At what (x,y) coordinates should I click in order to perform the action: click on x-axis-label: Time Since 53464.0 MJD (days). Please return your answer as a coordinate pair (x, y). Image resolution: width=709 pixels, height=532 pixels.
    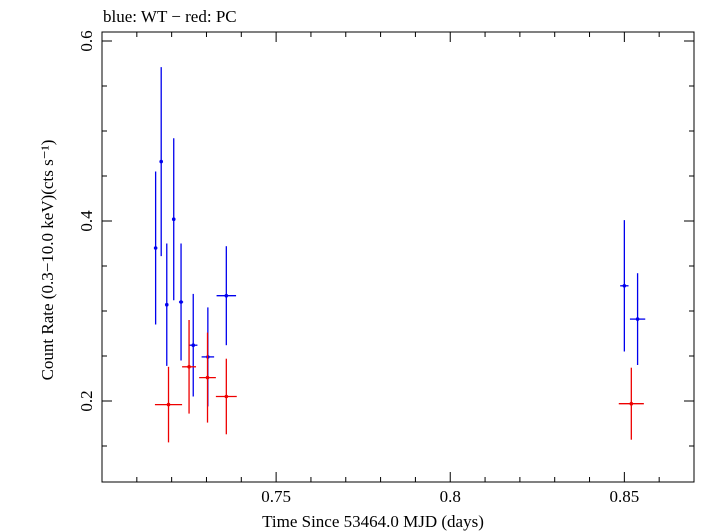
    Looking at the image, I should click on (373, 521).